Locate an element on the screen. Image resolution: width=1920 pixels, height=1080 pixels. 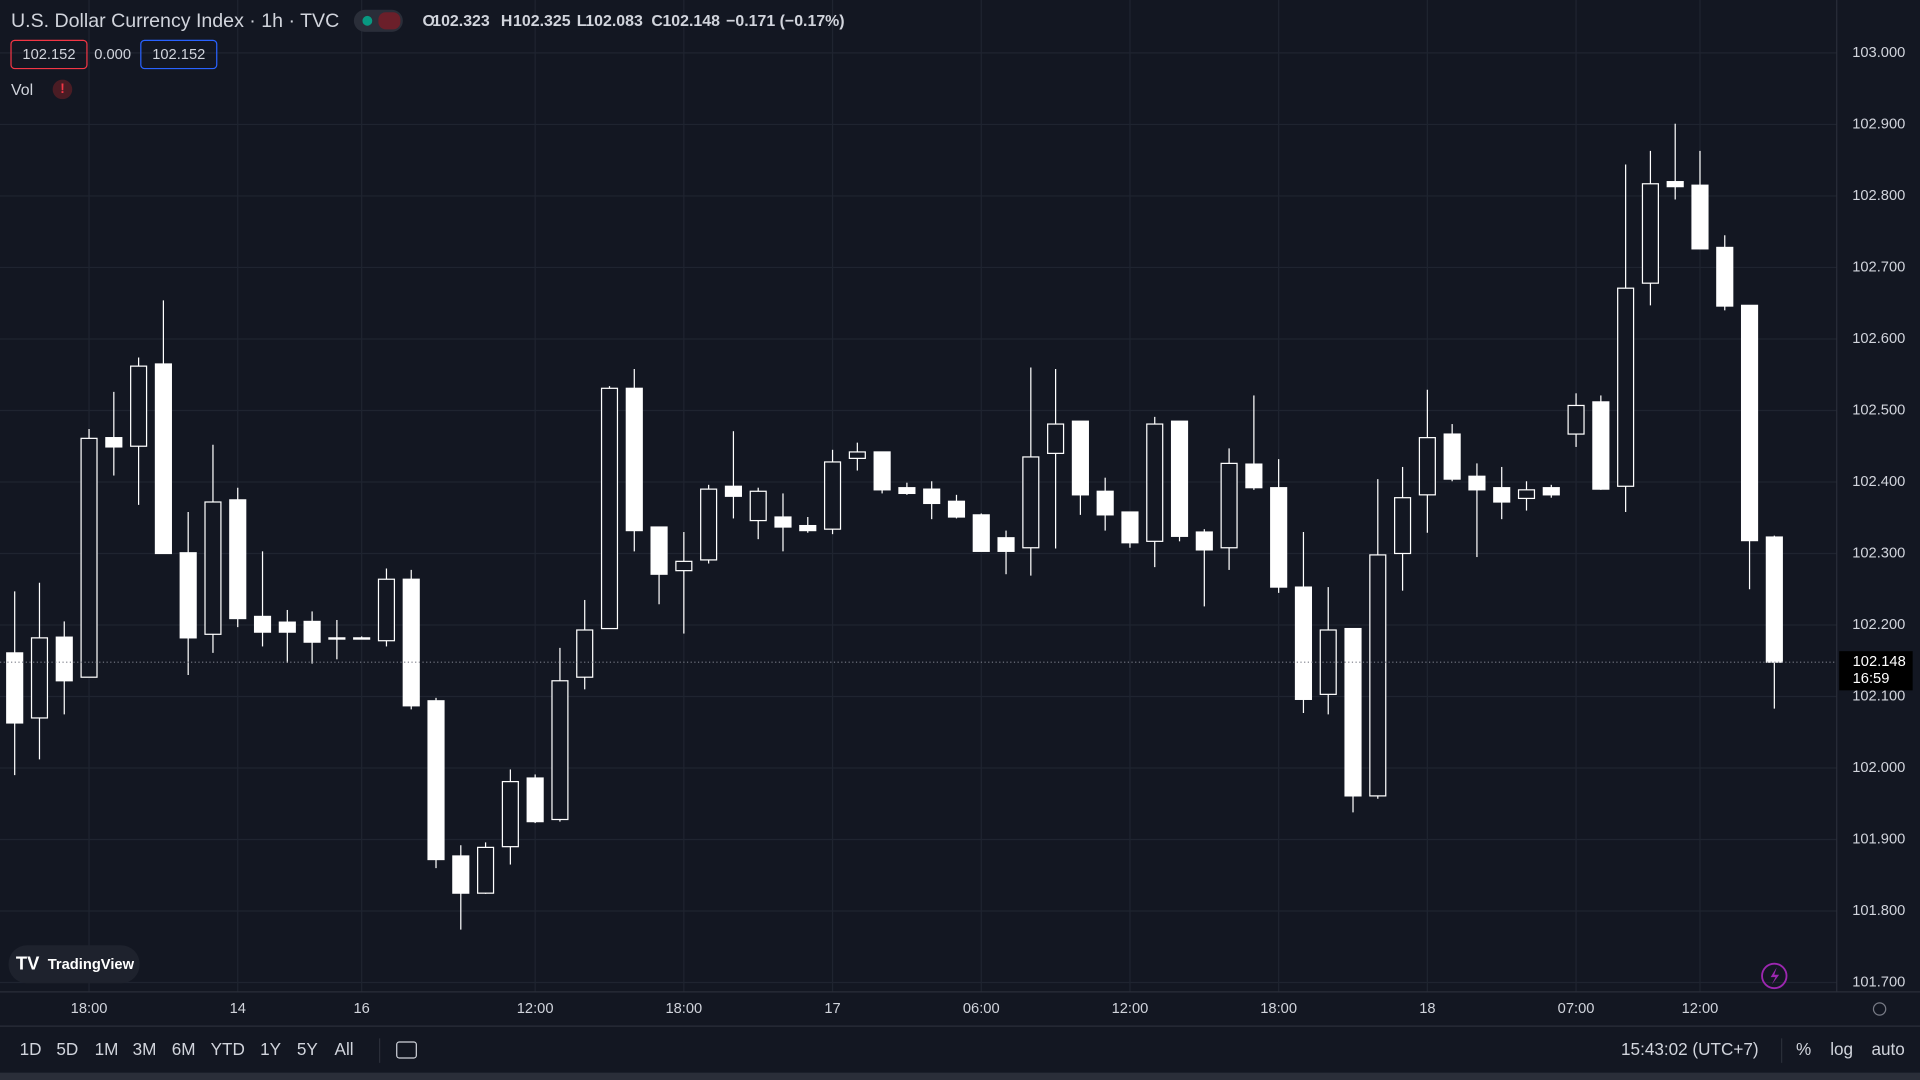
range-button: 3M is located at coordinates (145, 1049).